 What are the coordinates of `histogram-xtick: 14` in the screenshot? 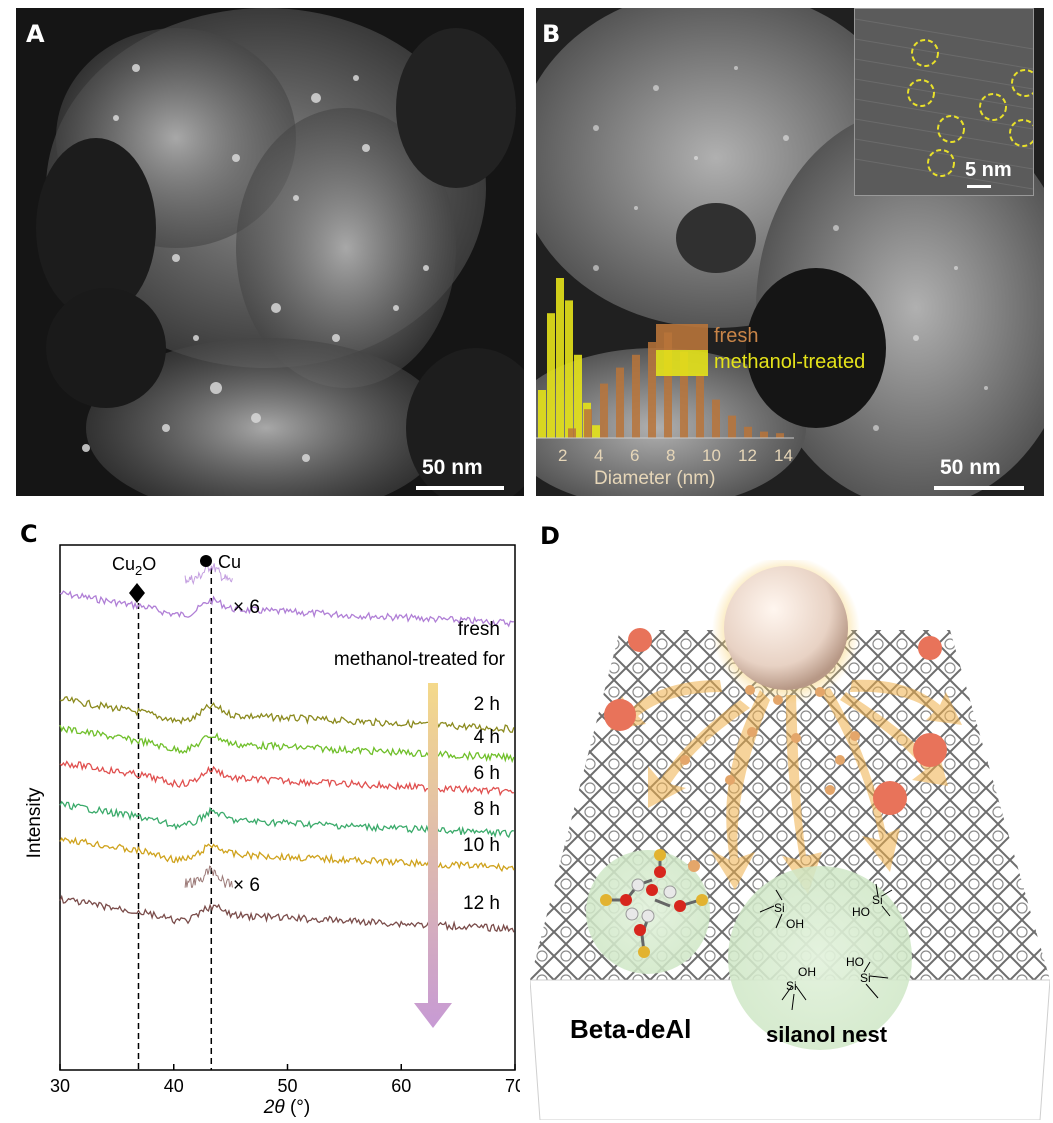 It's located at (783, 455).